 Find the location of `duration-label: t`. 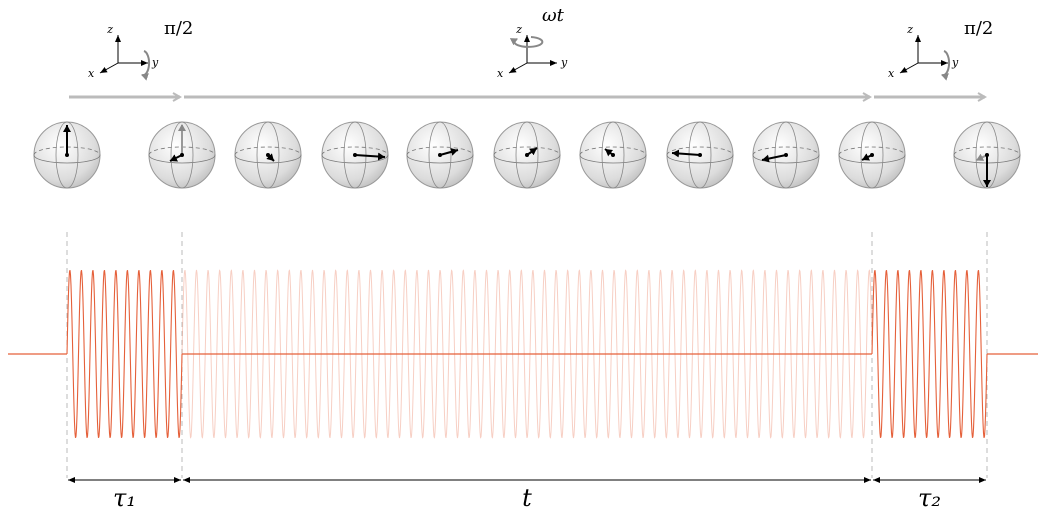

duration-label: t is located at coordinates (527, 498).